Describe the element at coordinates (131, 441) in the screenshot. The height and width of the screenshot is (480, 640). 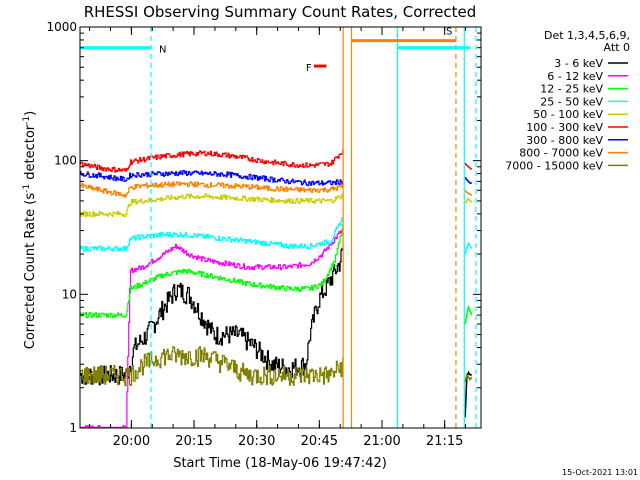
I see `x-tick-label: 20:00` at that location.